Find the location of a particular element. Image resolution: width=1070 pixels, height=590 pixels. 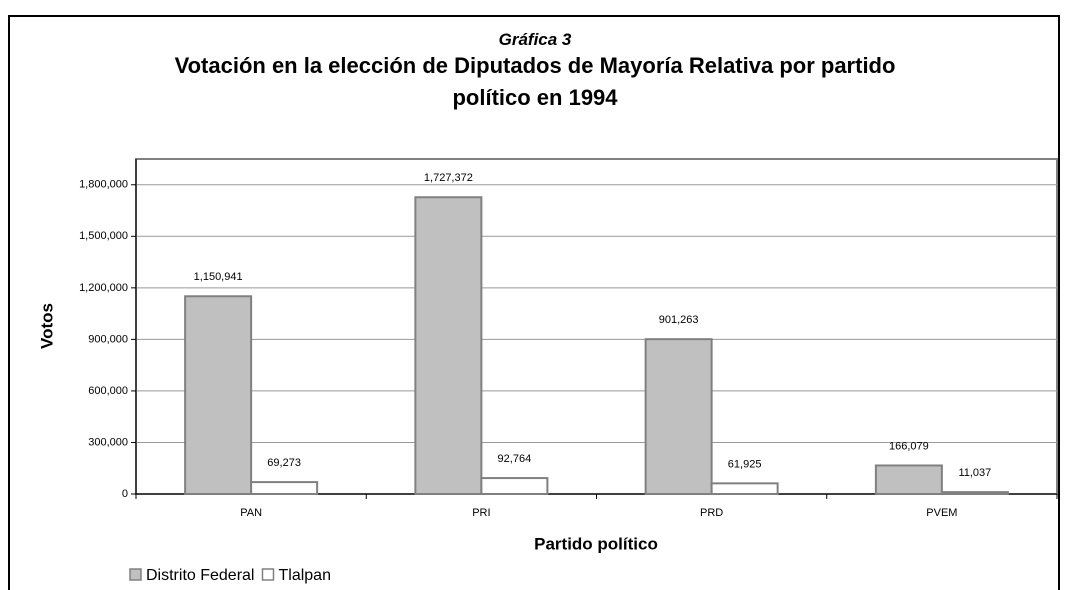

value-label: 69,273 is located at coordinates (284, 463).